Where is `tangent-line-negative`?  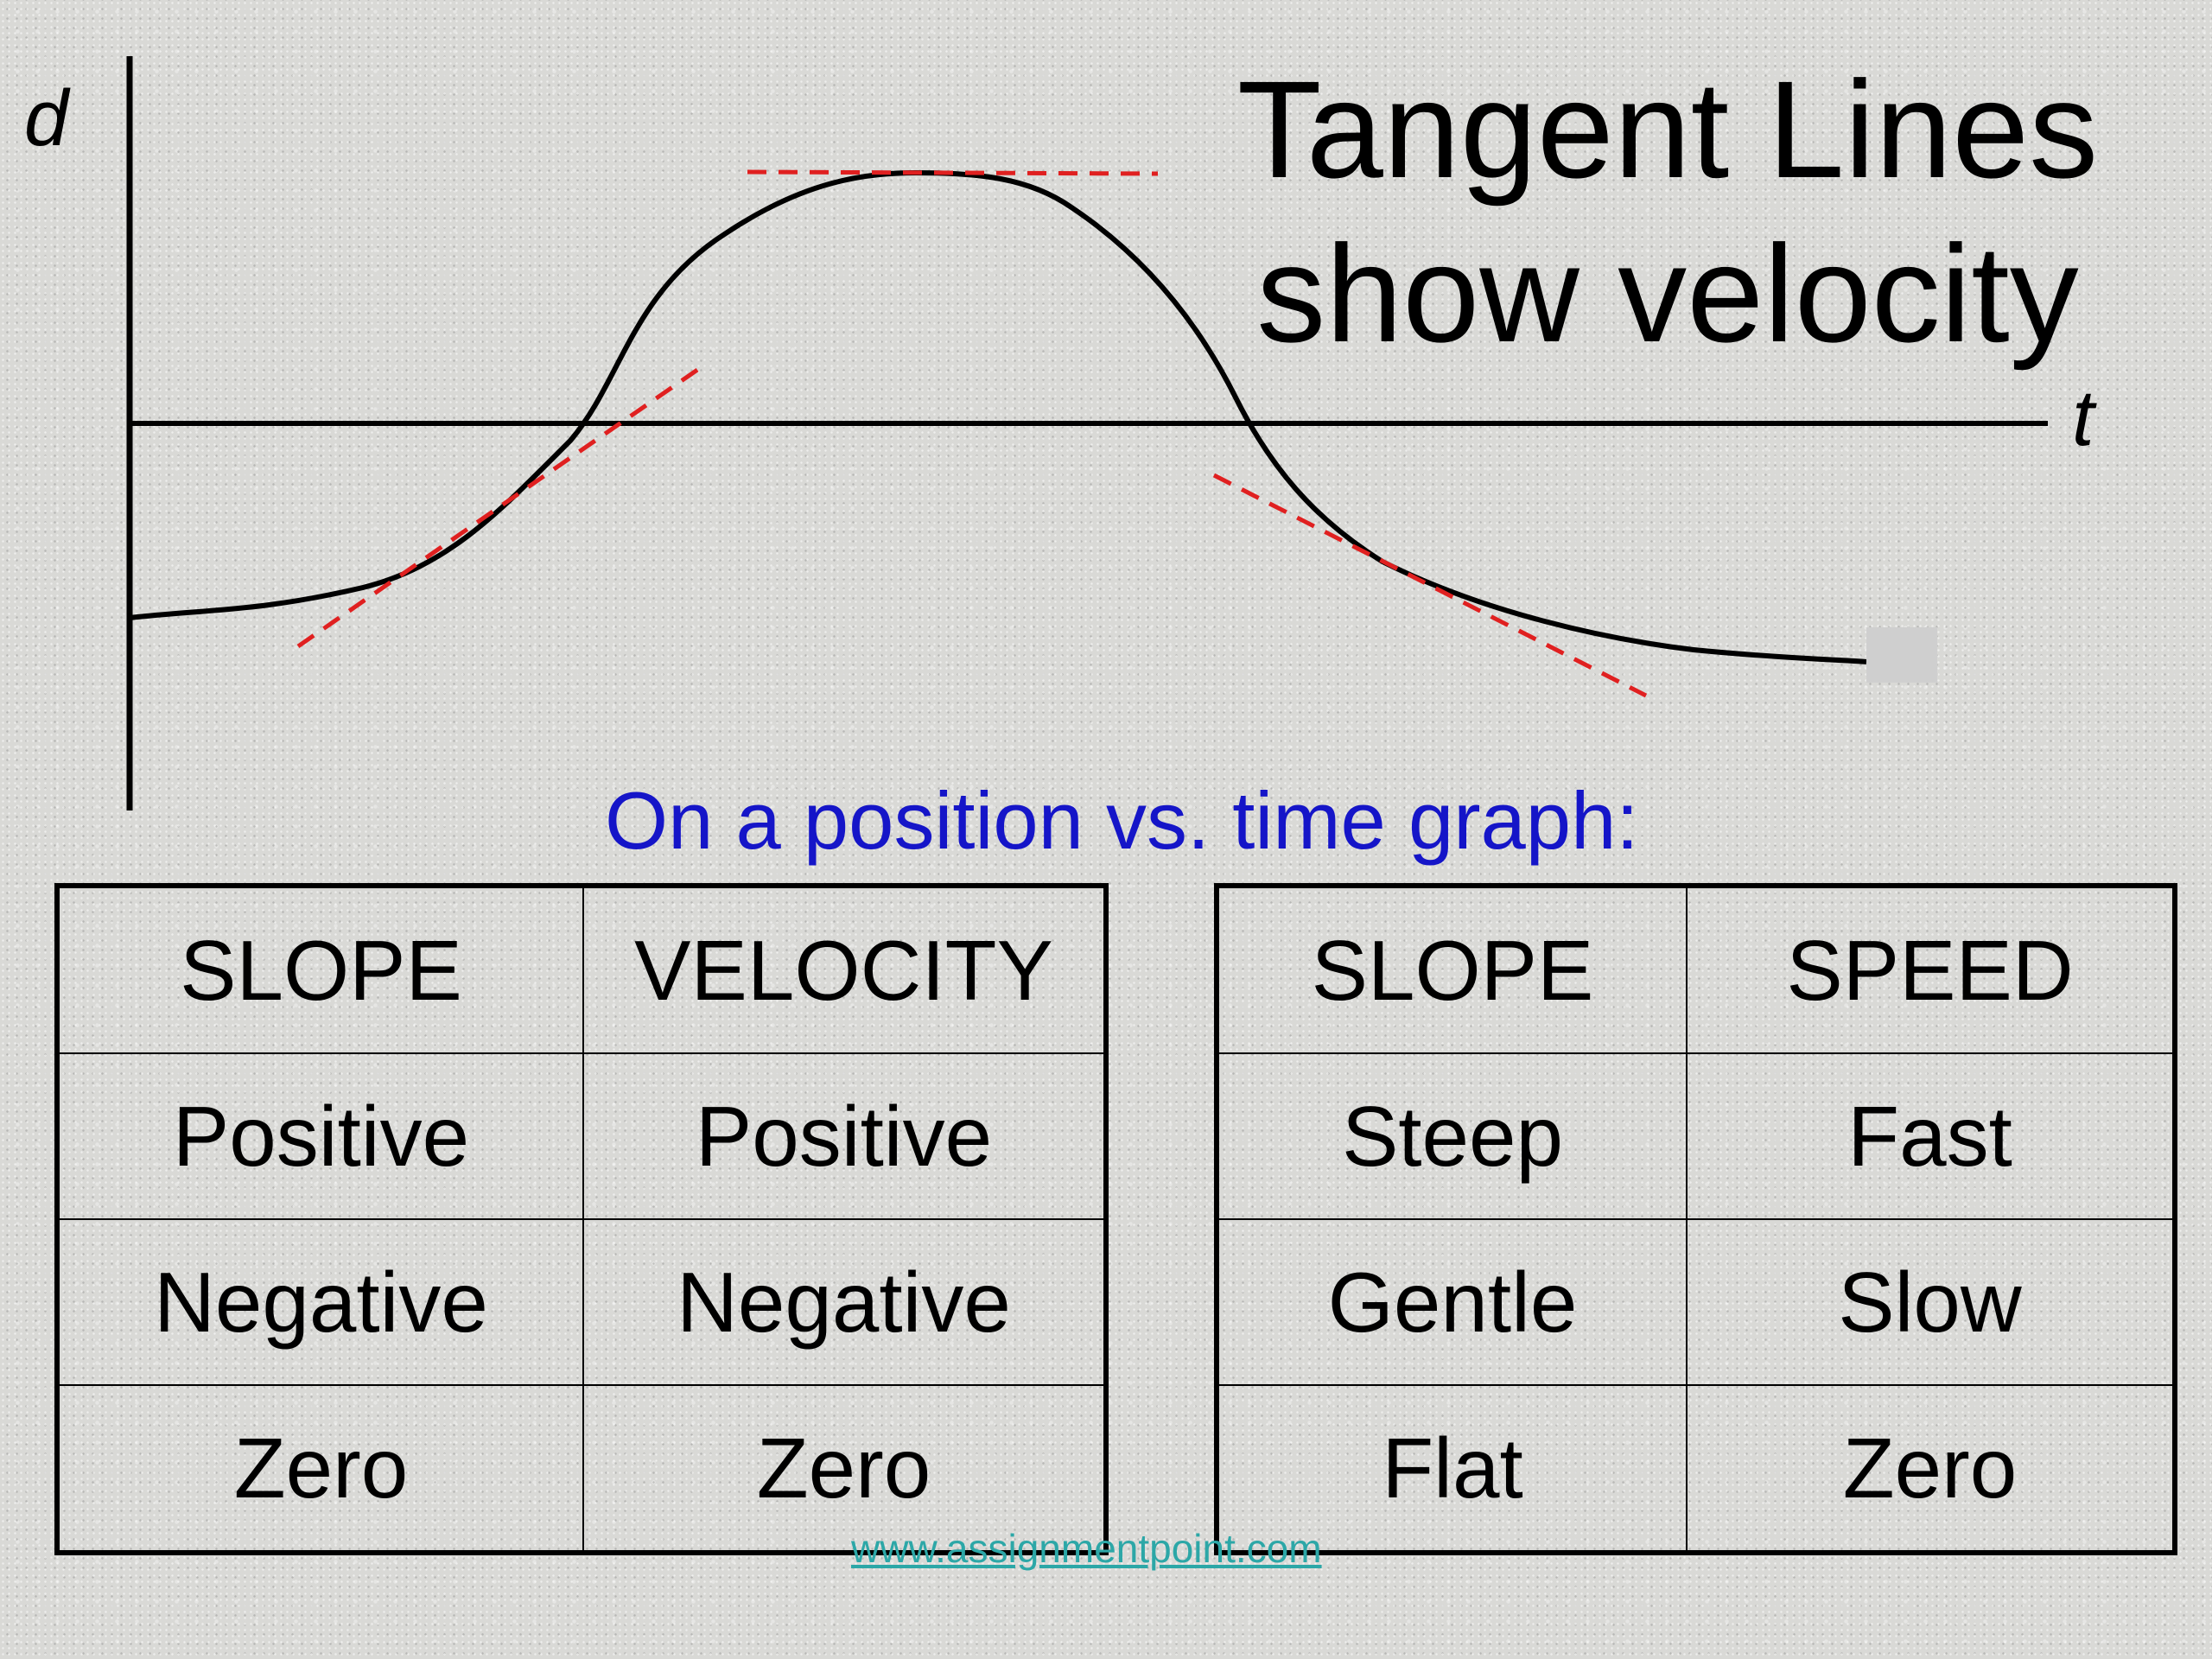 tangent-line-negative is located at coordinates (1430, 585).